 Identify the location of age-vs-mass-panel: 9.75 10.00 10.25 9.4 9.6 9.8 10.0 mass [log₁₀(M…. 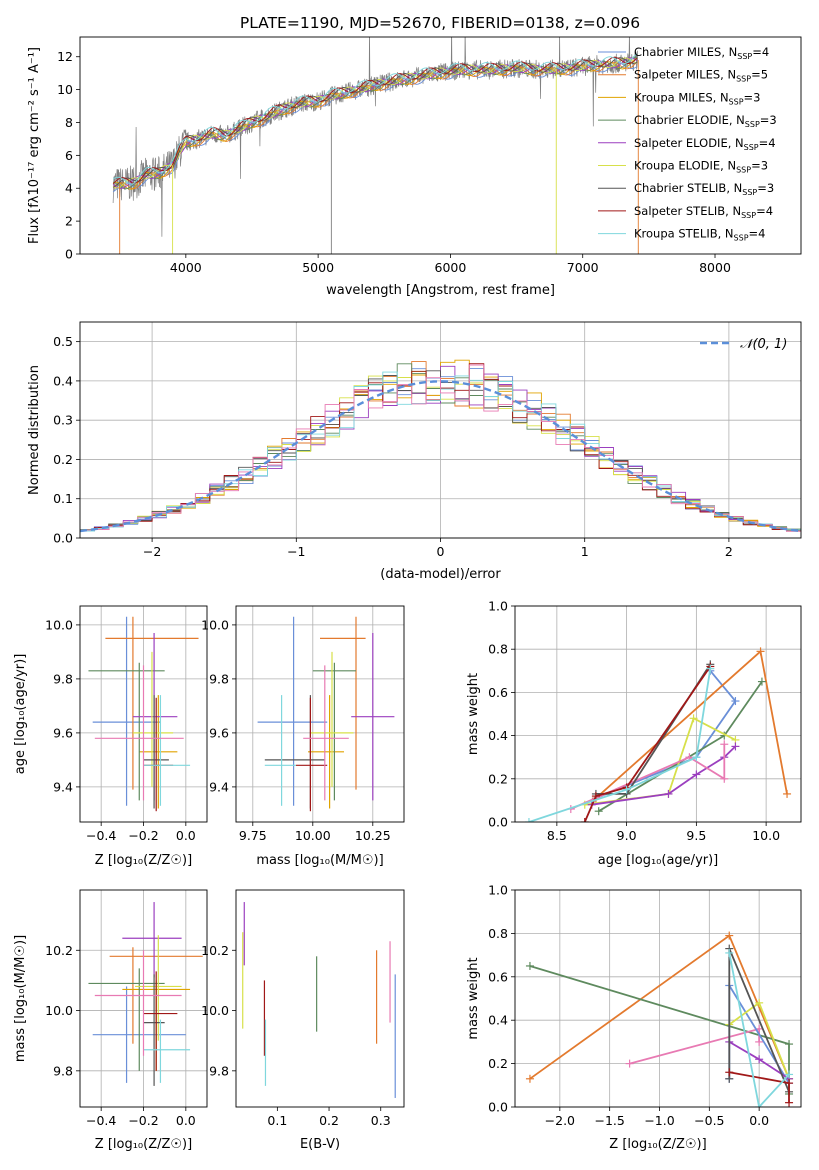
(303, 736).